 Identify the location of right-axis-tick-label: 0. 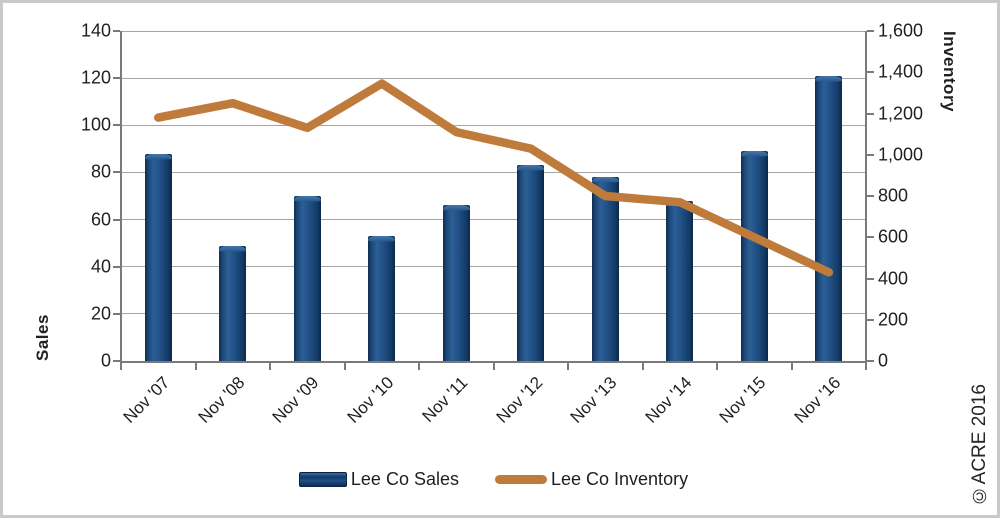
(883, 360).